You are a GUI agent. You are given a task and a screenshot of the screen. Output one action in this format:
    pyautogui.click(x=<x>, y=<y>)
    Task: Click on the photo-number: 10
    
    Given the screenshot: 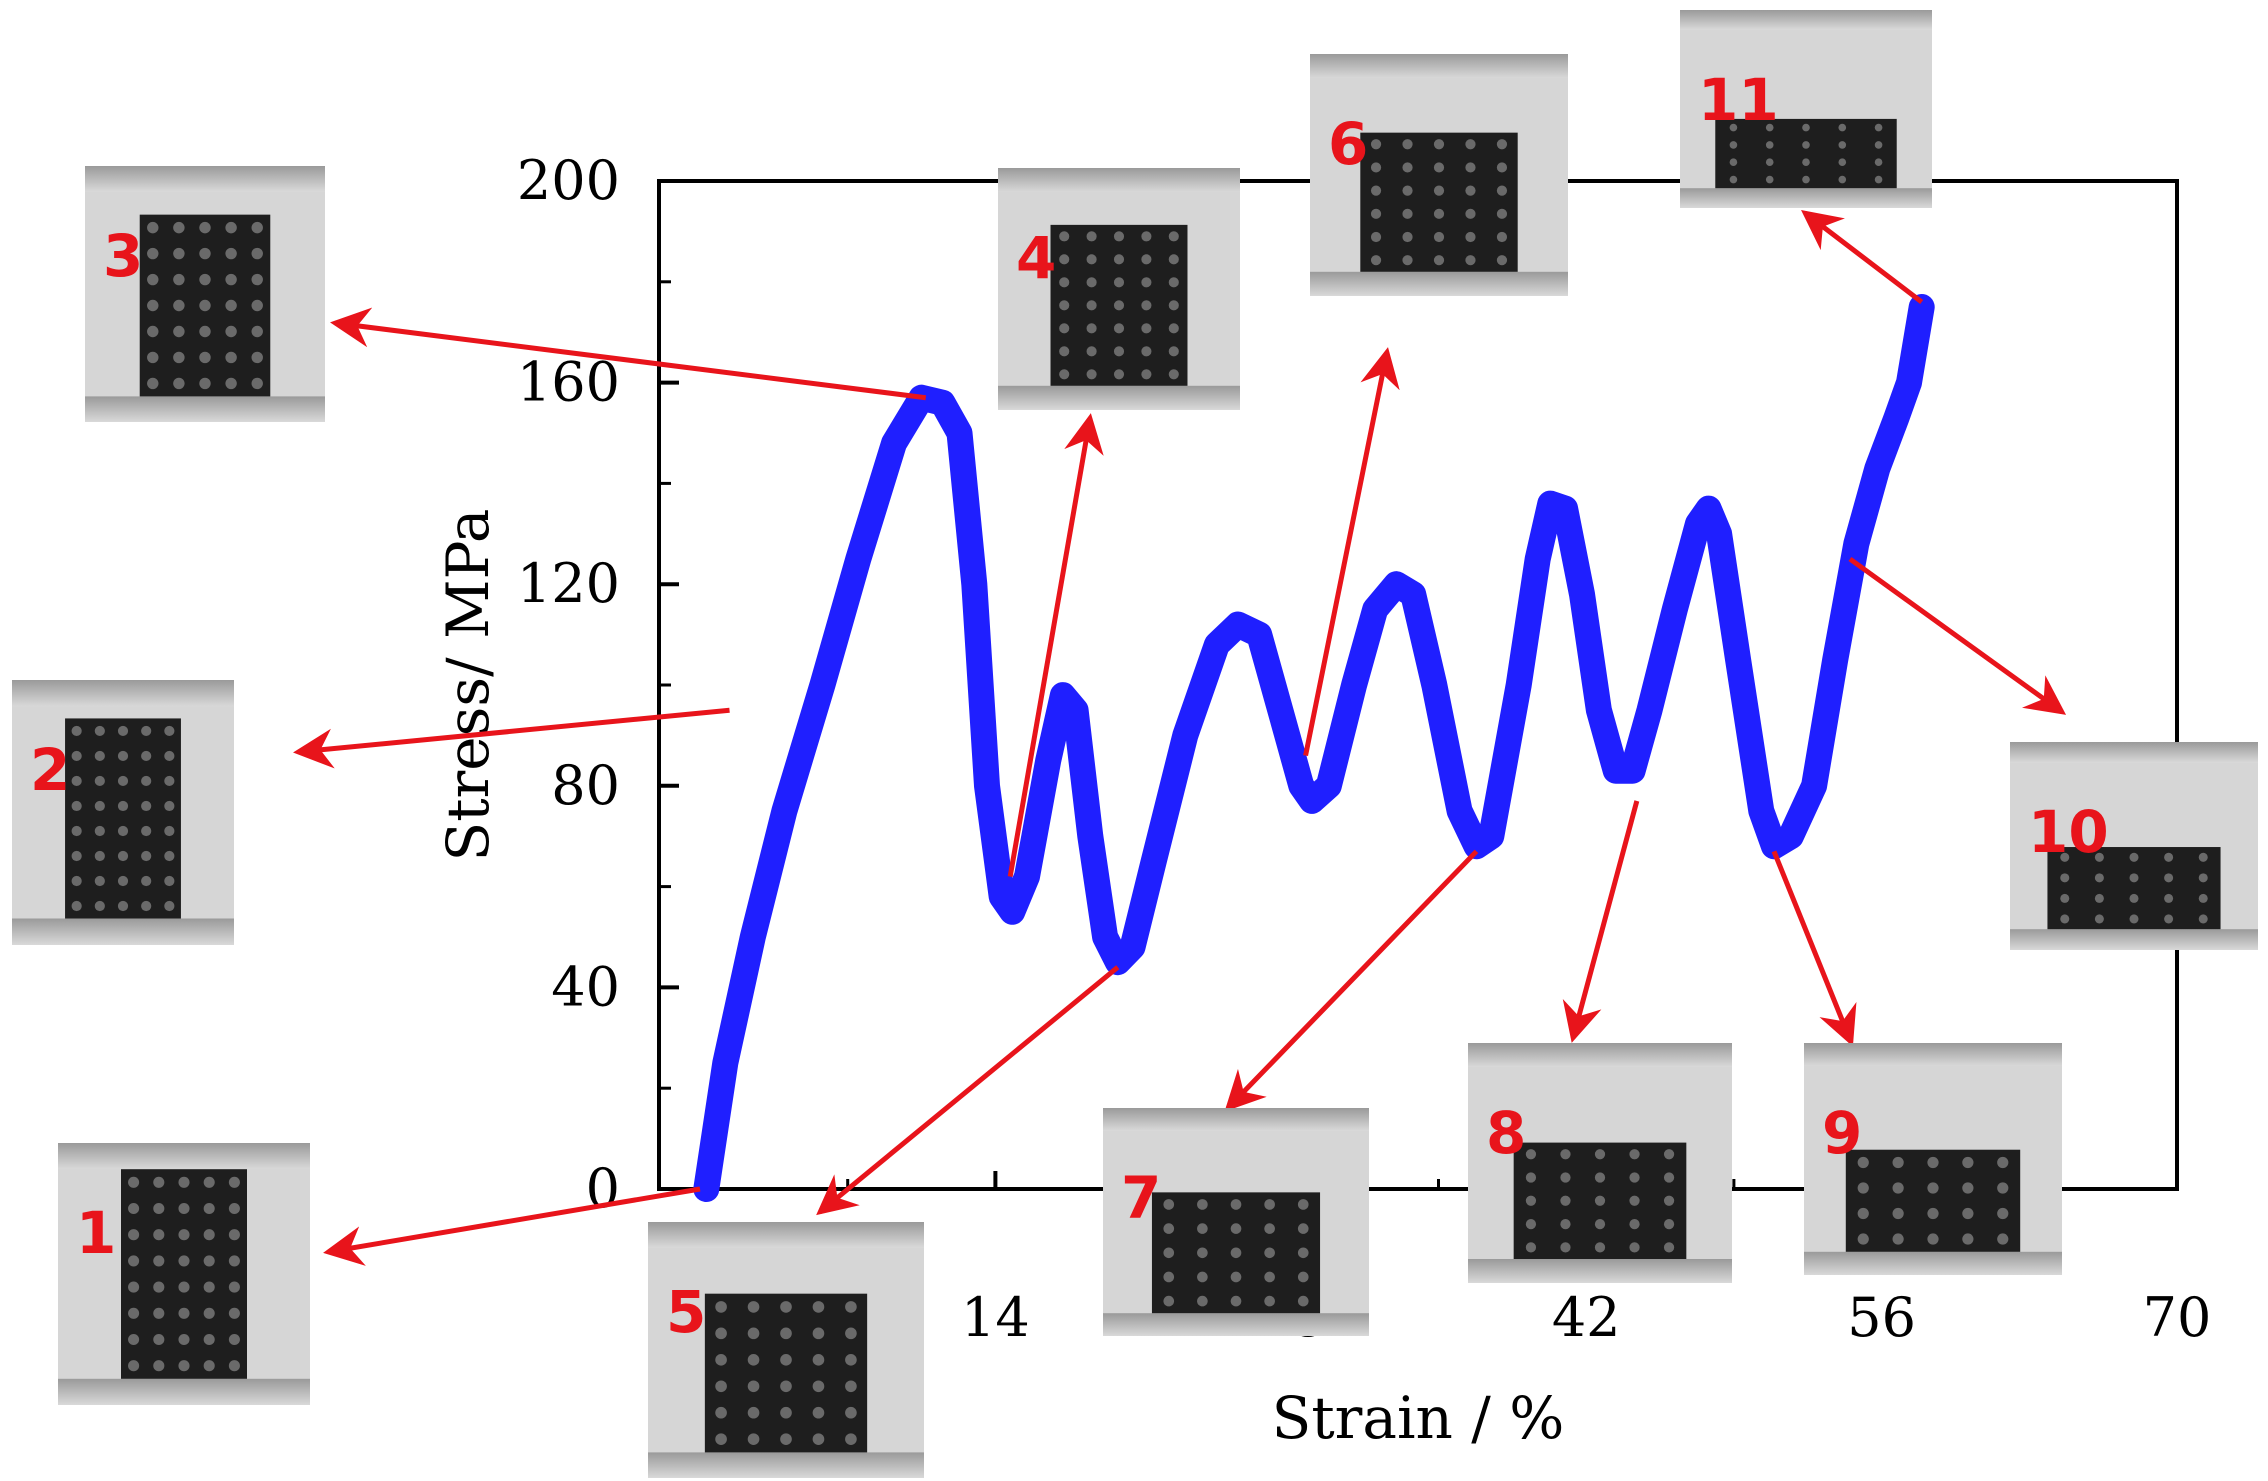 What is the action you would take?
    pyautogui.click(x=2068, y=832)
    